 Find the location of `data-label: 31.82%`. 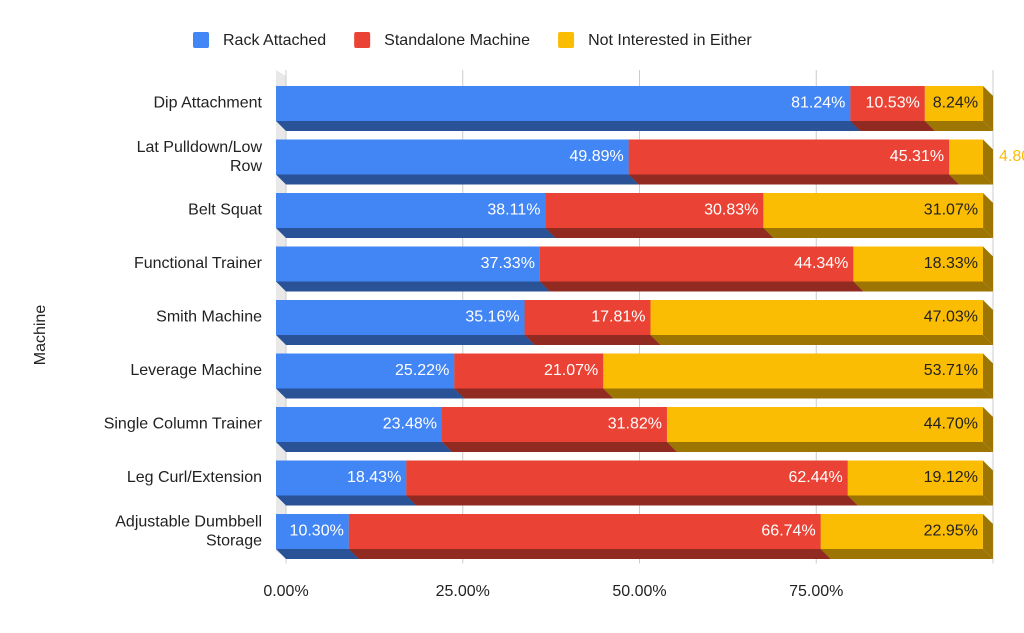

data-label: 31.82% is located at coordinates (635, 424).